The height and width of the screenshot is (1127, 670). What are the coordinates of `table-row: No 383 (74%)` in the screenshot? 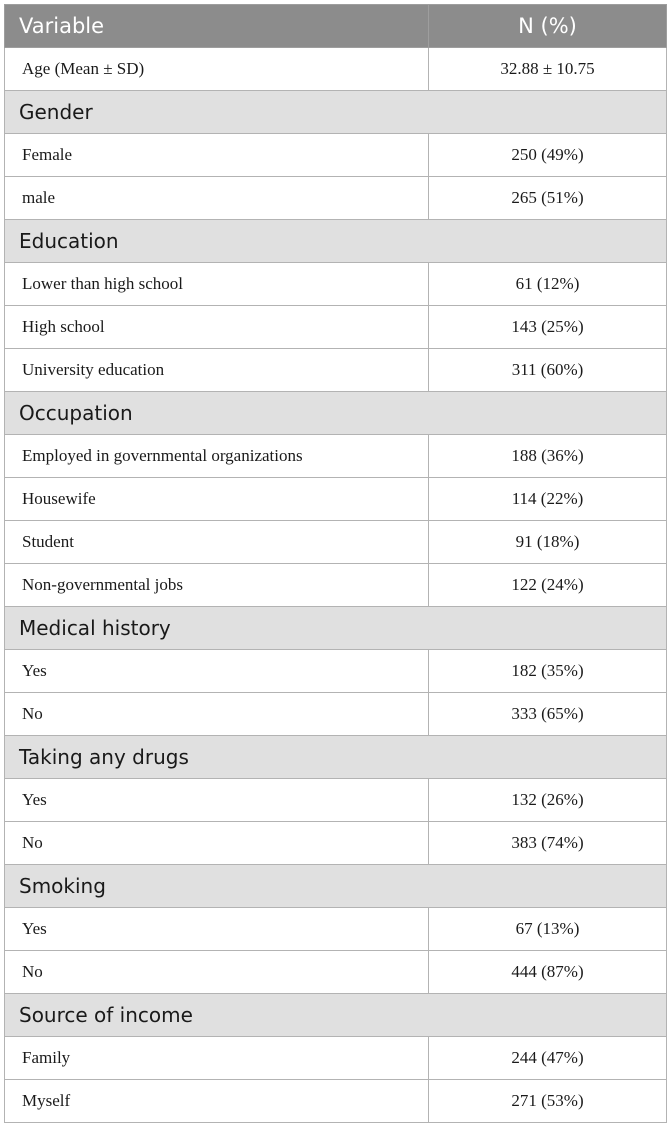 It's located at (335, 843).